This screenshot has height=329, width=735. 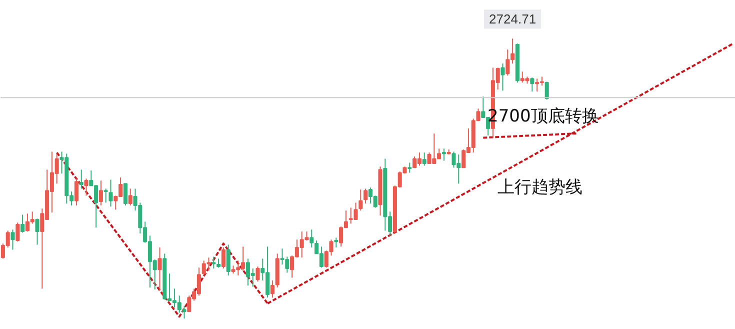 I want to click on annotation: 2724.71, so click(x=512, y=19).